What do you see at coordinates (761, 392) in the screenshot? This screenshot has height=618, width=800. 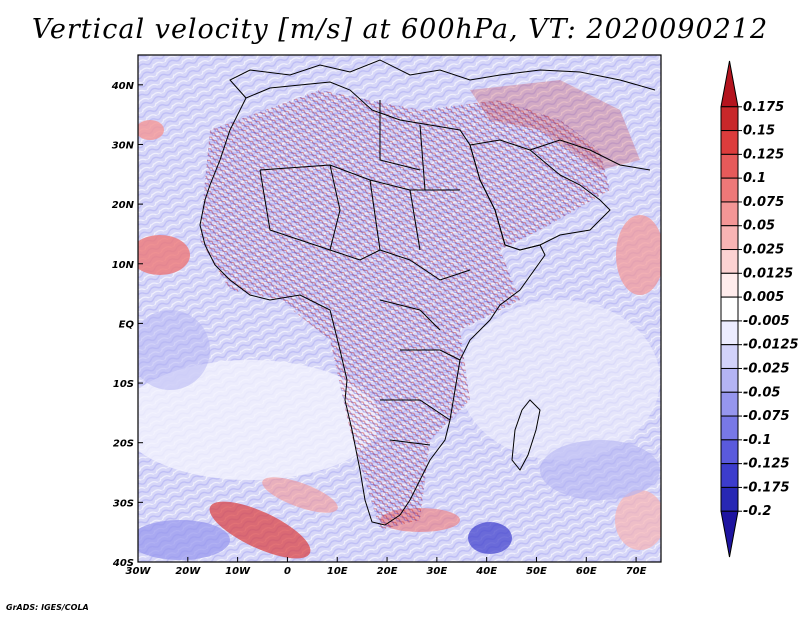 I see `colorbar-label: -0.05` at bounding box center [761, 392].